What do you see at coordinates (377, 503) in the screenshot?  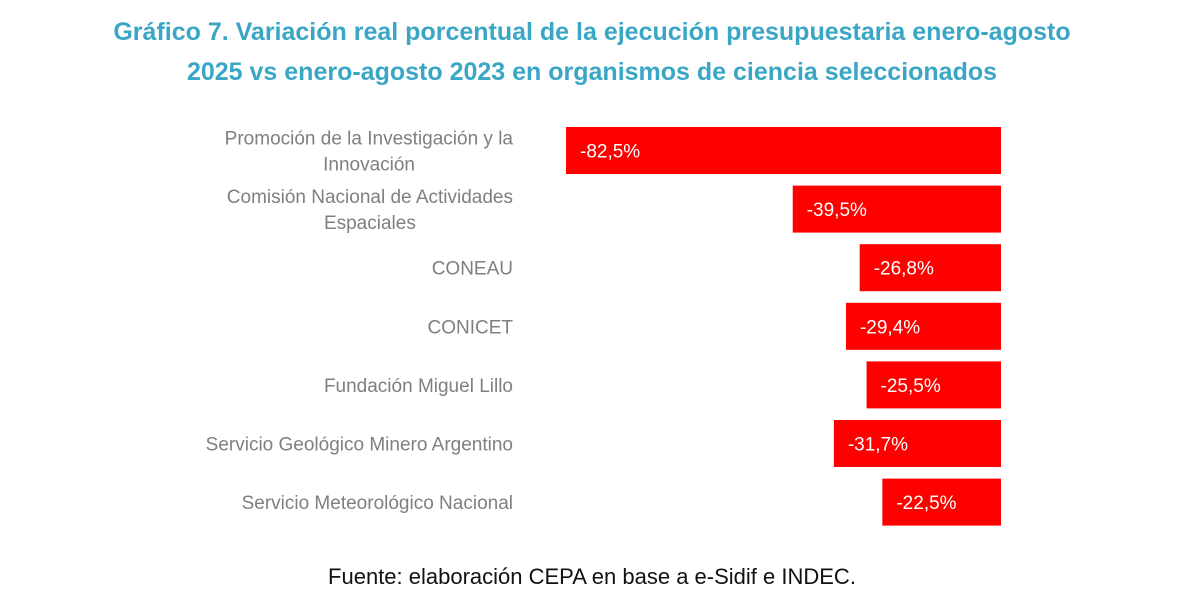 I see `category-label: Servicio Meteorológico Nacional` at bounding box center [377, 503].